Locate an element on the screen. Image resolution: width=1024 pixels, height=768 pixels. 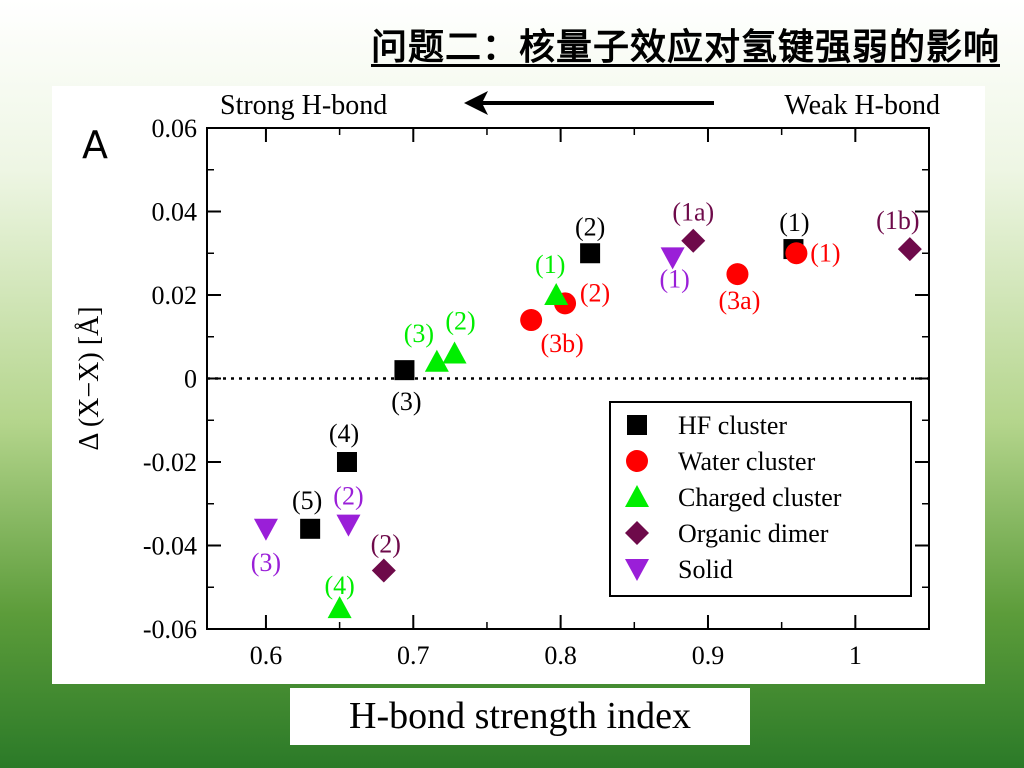
panel-label: A is located at coordinates (95, 145).